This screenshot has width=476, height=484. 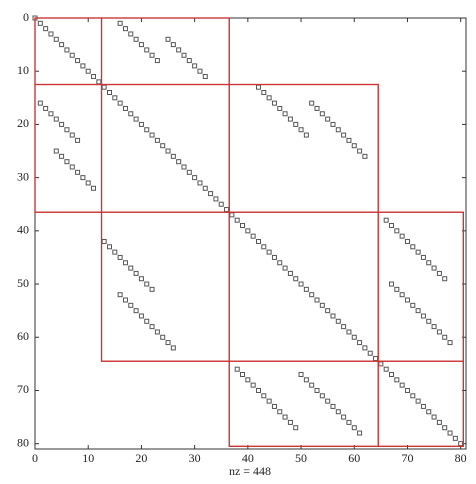 I want to click on y-tick-label: 70, so click(x=23, y=389).